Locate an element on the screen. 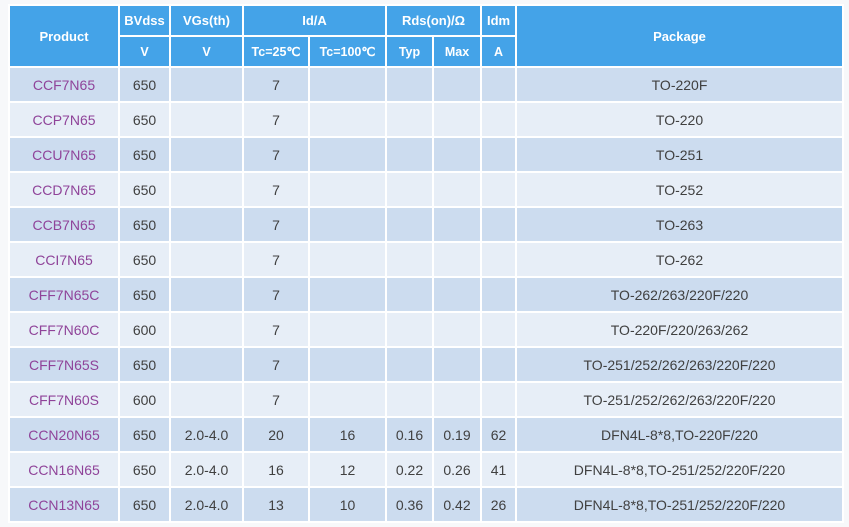 Image resolution: width=849 pixels, height=527 pixels. package-cell: TO-251/252/262/263/220F/220 is located at coordinates (680, 399).